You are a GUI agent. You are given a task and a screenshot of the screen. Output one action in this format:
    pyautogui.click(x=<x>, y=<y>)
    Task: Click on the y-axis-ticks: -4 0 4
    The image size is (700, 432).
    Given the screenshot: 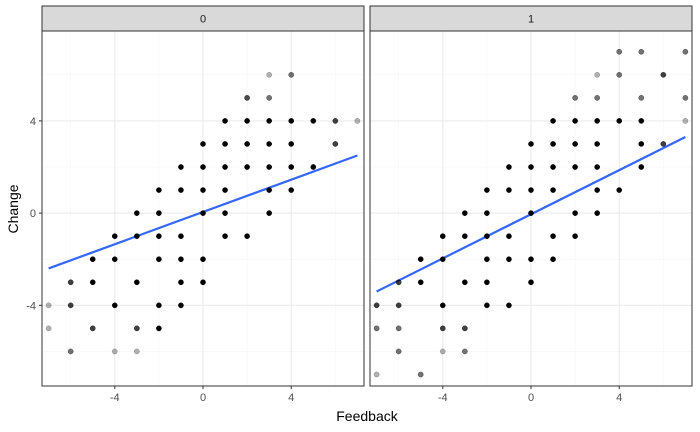 What is the action you would take?
    pyautogui.click(x=34, y=214)
    